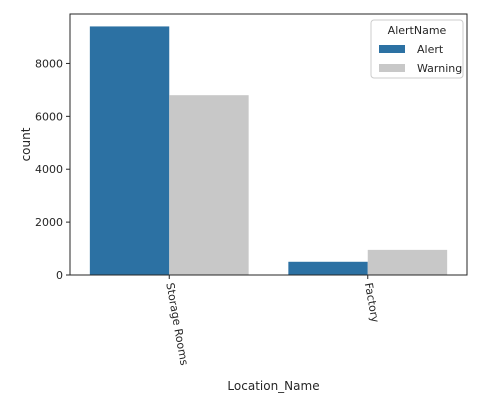  Describe the element at coordinates (273, 386) in the screenshot. I see `x-axis-label: Location_Name` at that location.